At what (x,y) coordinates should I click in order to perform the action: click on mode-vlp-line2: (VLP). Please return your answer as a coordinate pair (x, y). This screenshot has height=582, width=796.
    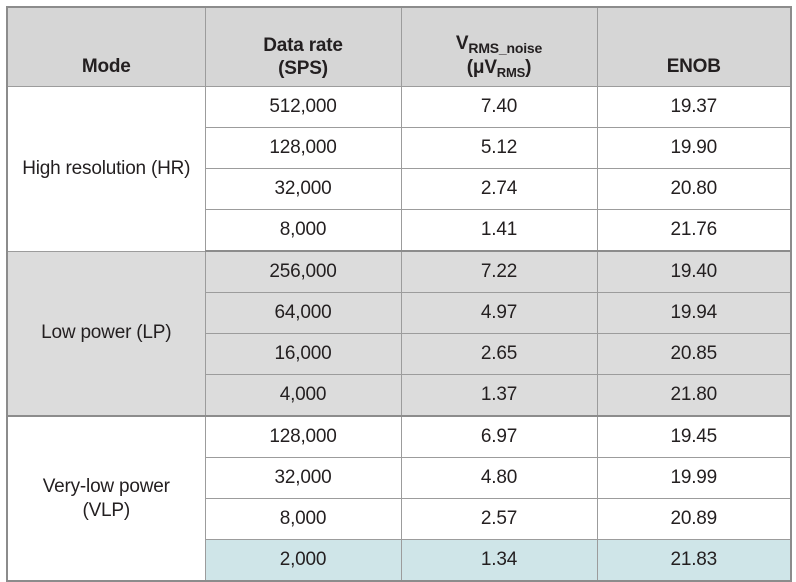
    Looking at the image, I should click on (106, 510).